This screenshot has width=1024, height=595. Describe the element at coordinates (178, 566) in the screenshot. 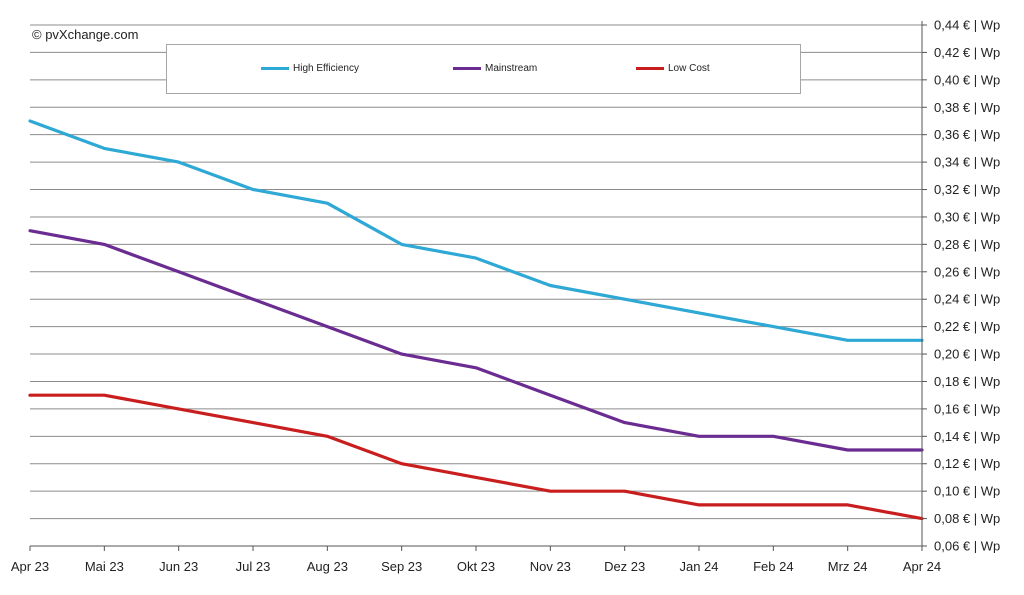

I see `x-tick-label: Jun 23` at that location.